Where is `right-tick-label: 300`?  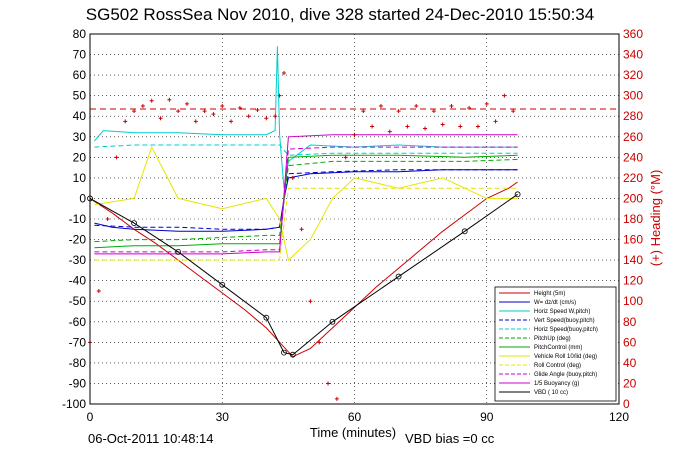 right-tick-label: 300 is located at coordinates (633, 96).